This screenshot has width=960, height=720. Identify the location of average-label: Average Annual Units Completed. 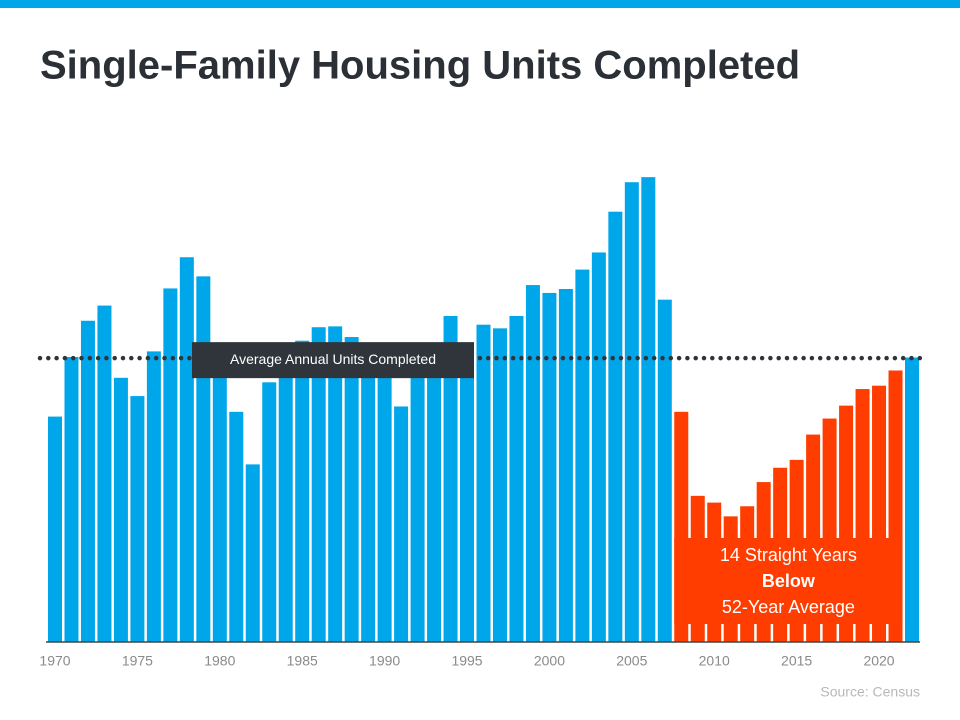
(333, 359).